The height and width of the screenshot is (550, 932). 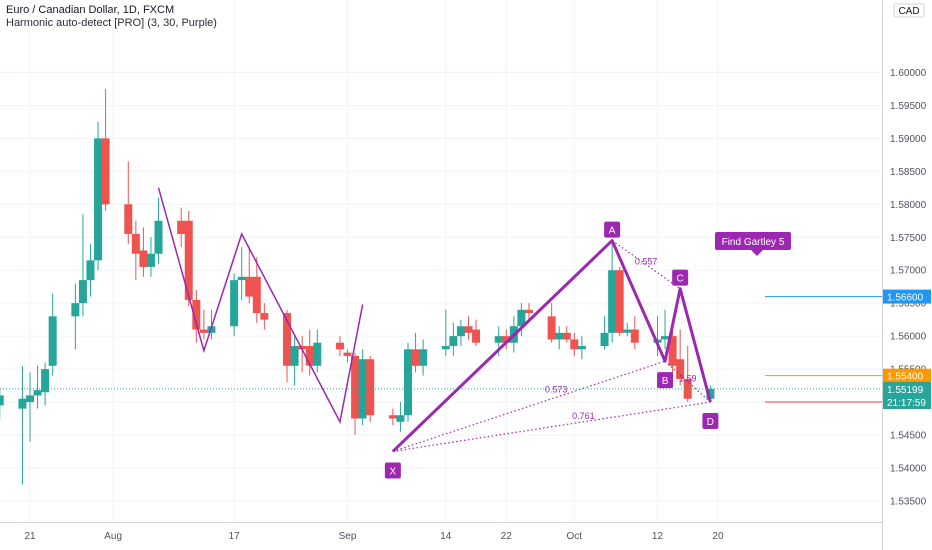 I want to click on x-tick-label: 22, so click(x=507, y=536).